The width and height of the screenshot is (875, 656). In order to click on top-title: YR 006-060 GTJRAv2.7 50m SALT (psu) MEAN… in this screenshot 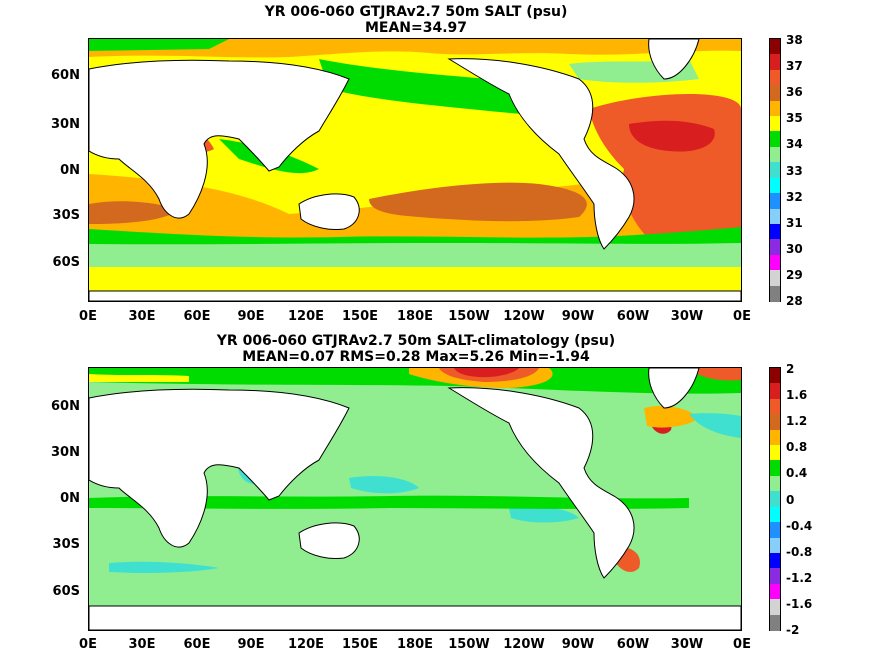, I will do `click(416, 20)`.